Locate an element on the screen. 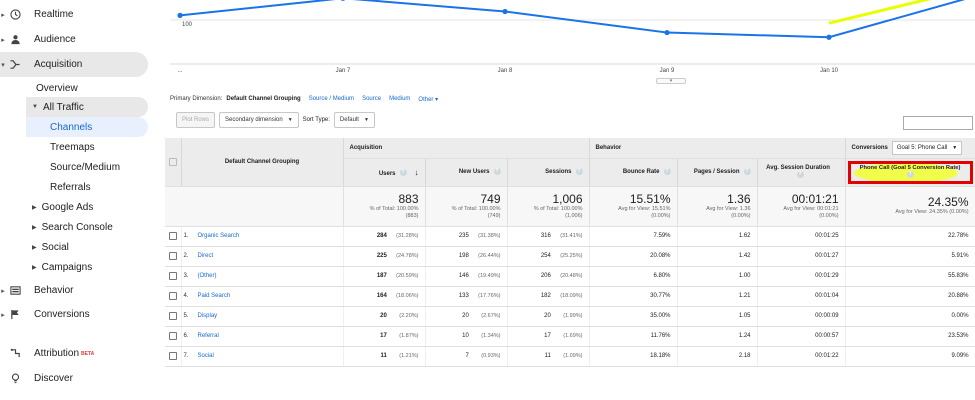 The width and height of the screenshot is (975, 400). table-search-input is located at coordinates (938, 123).